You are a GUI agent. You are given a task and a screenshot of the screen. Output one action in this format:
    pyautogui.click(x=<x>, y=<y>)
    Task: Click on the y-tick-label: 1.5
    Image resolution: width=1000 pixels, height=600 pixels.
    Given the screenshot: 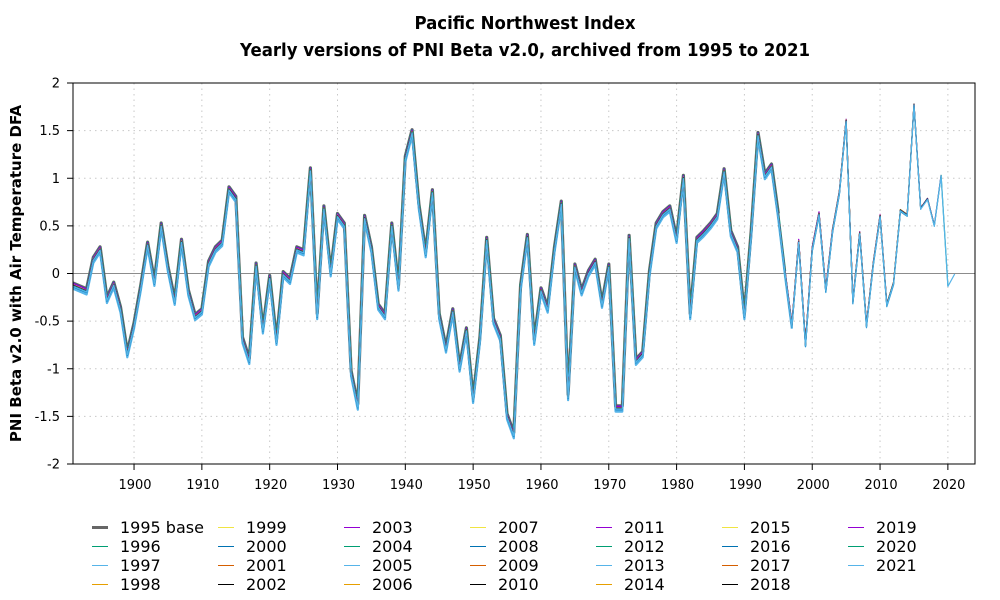 What is the action you would take?
    pyautogui.click(x=49, y=131)
    